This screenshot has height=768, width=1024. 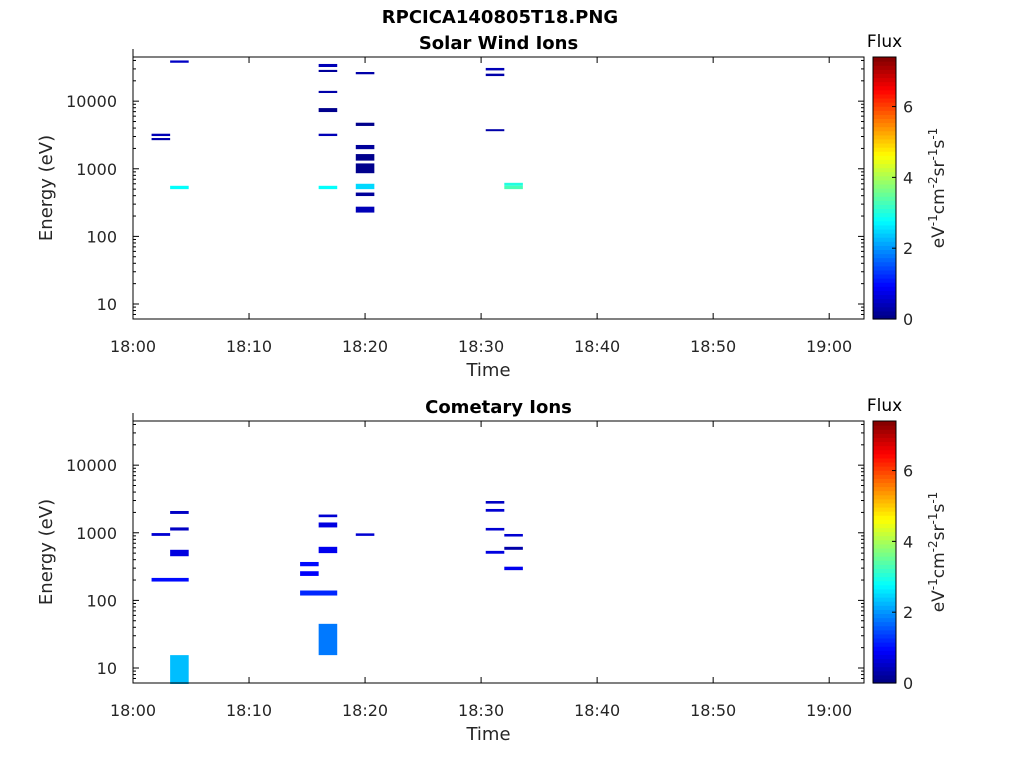 What do you see at coordinates (908, 107) in the screenshot?
I see `colorbar-tick-label: 6` at bounding box center [908, 107].